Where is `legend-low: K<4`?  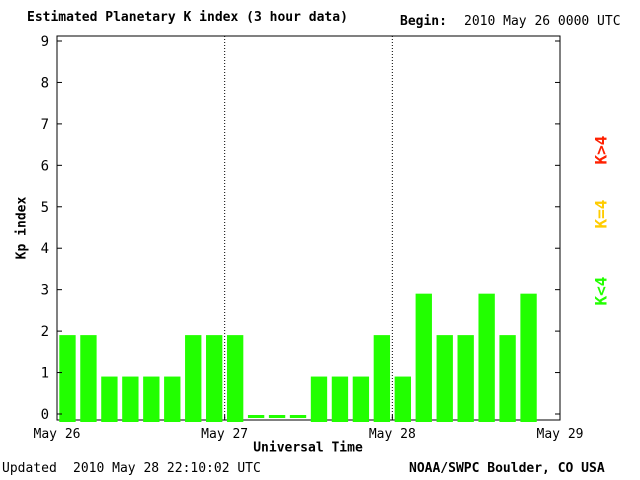 legend-low: K<4 is located at coordinates (601, 291).